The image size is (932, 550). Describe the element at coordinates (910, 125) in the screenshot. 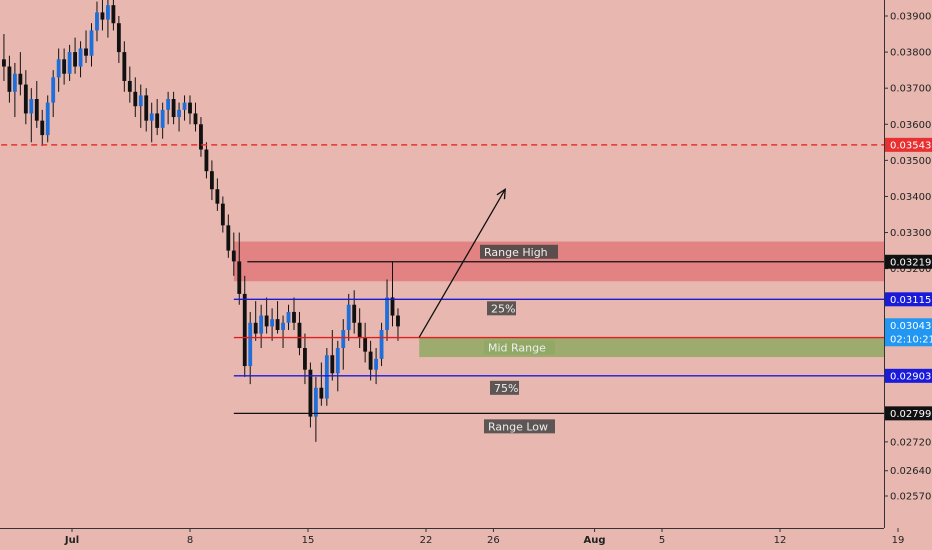

I see `y-tick-label: 0.03600` at that location.